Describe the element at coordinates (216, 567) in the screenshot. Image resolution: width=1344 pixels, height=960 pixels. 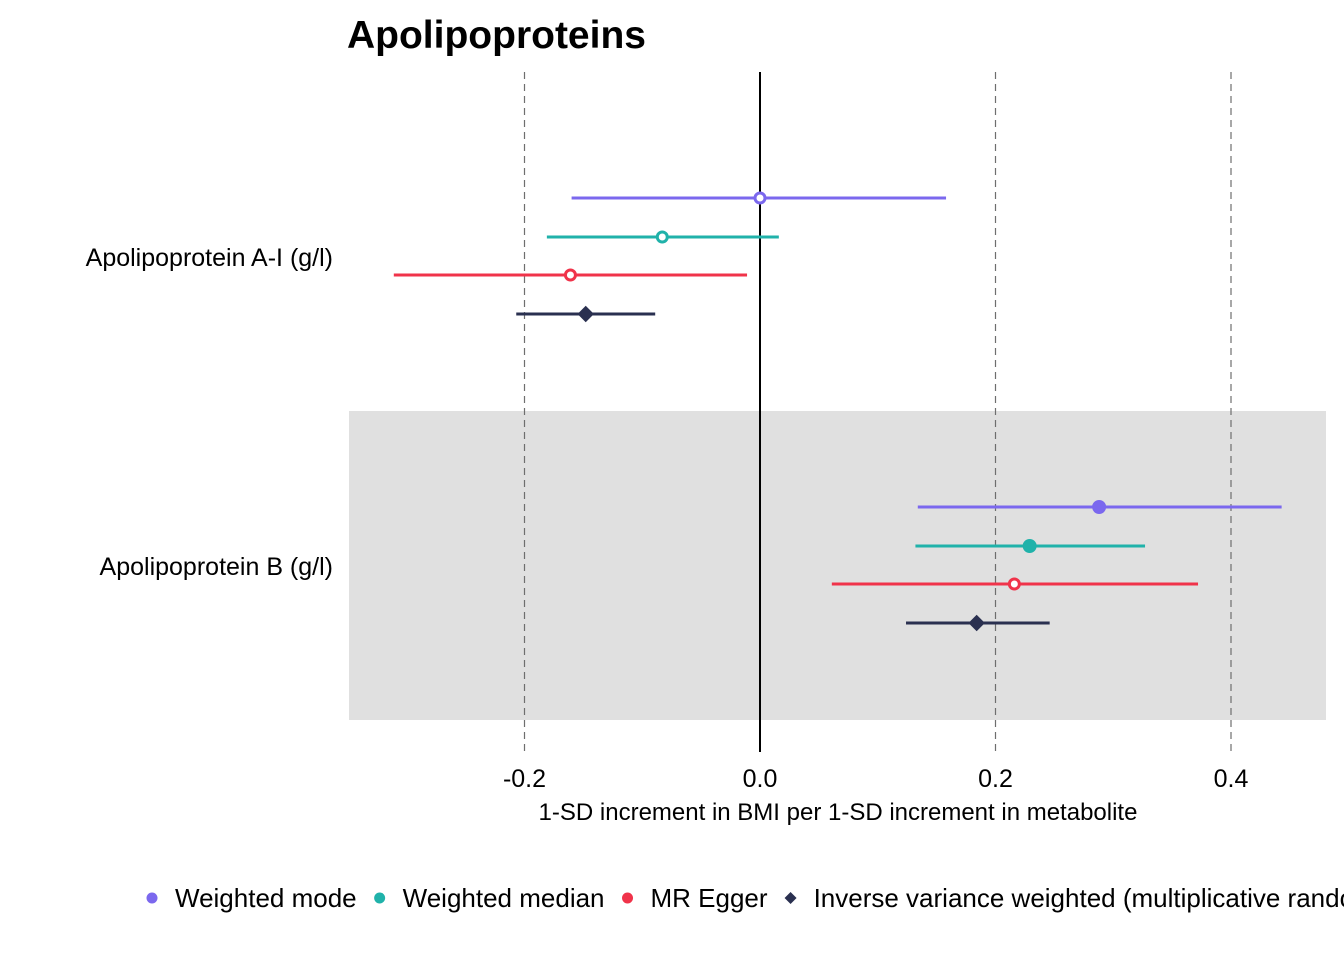
I see `category-label-1: Apolipoprotein B (g/l)` at that location.